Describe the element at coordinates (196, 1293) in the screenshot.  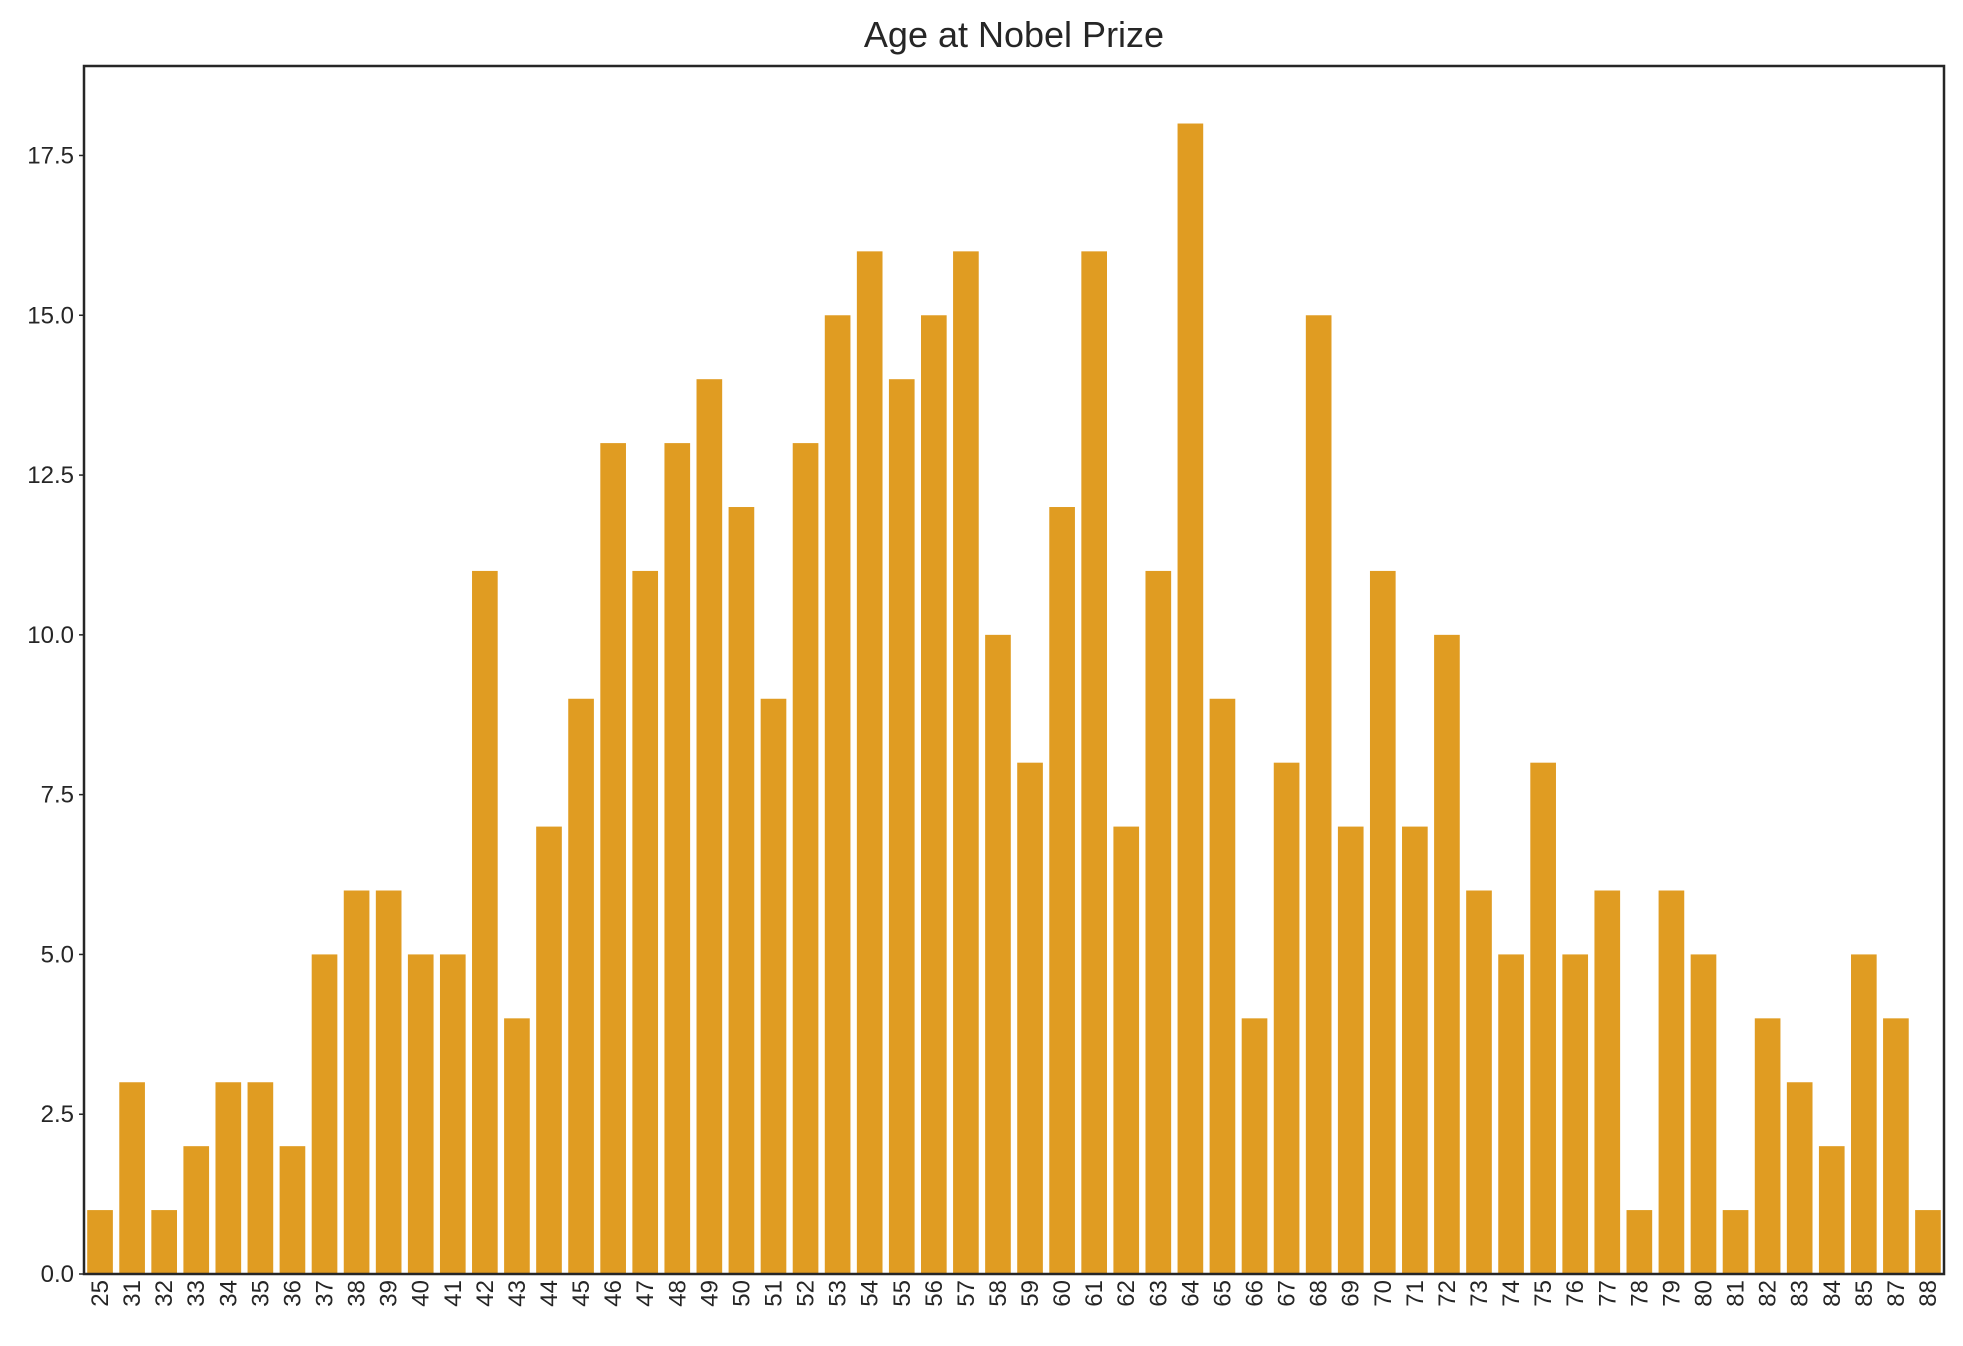
I see `x-tick-label: 33` at that location.